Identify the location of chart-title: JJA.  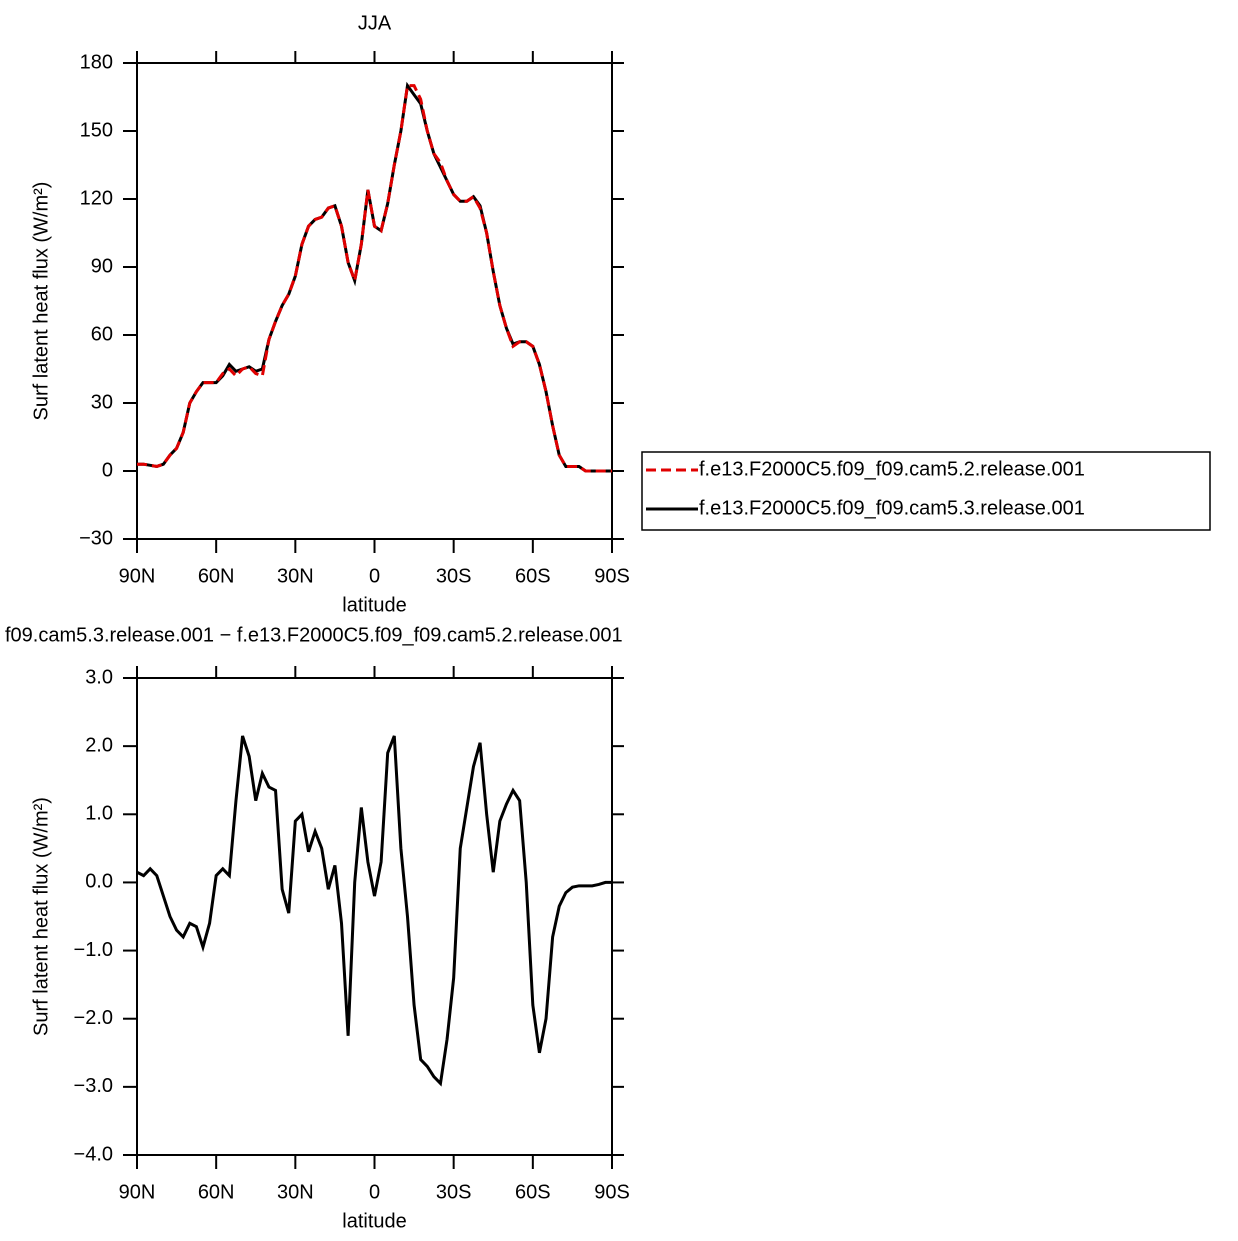
(375, 23).